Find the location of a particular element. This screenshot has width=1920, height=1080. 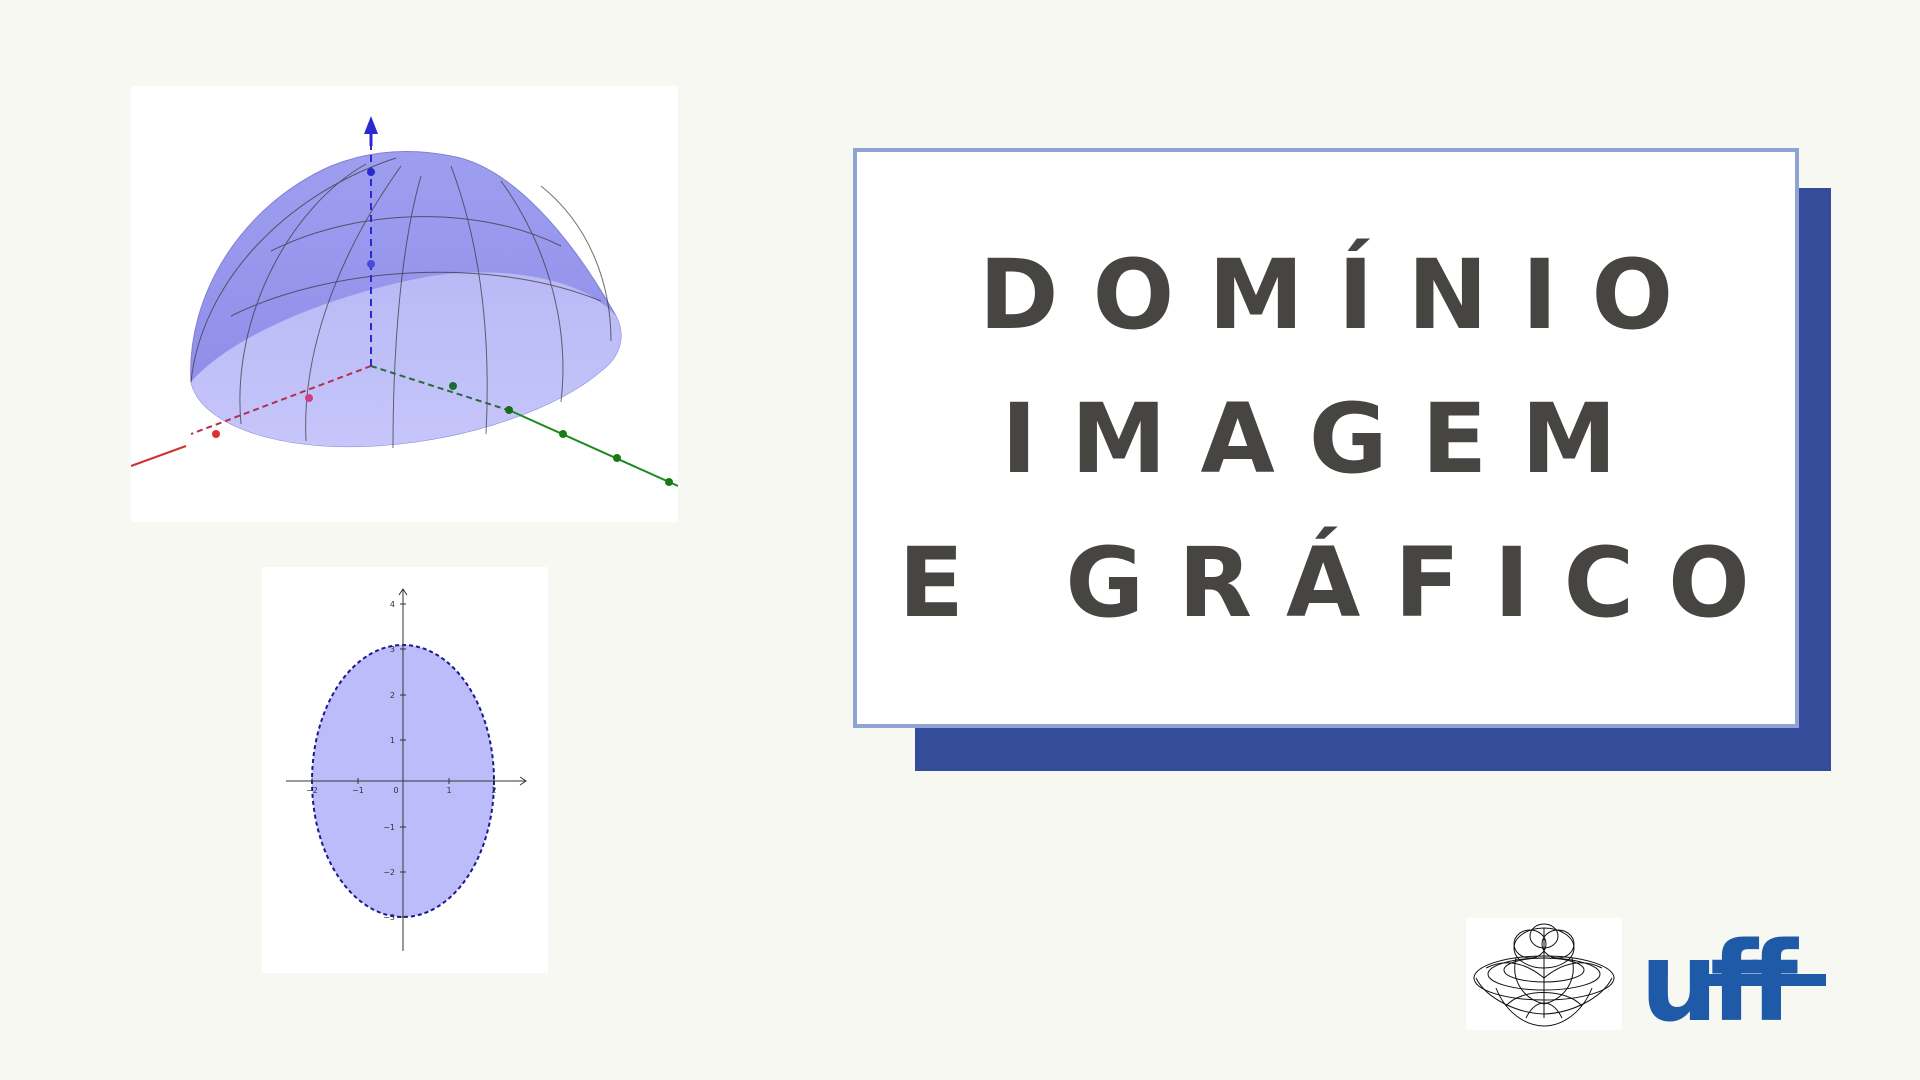

x-axis-line is located at coordinates (159, 456).